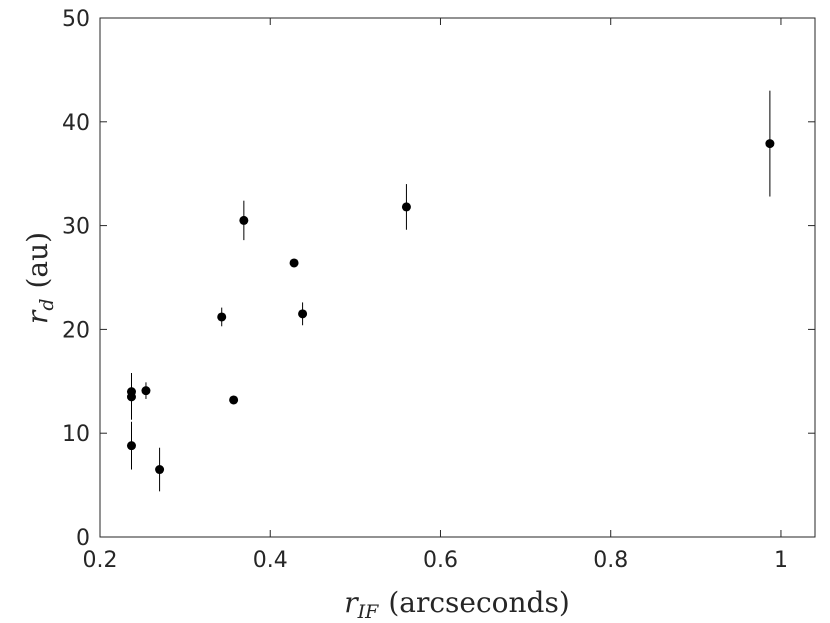 The image size is (830, 623). I want to click on y-axis-label: rd(au), so click(39, 278).